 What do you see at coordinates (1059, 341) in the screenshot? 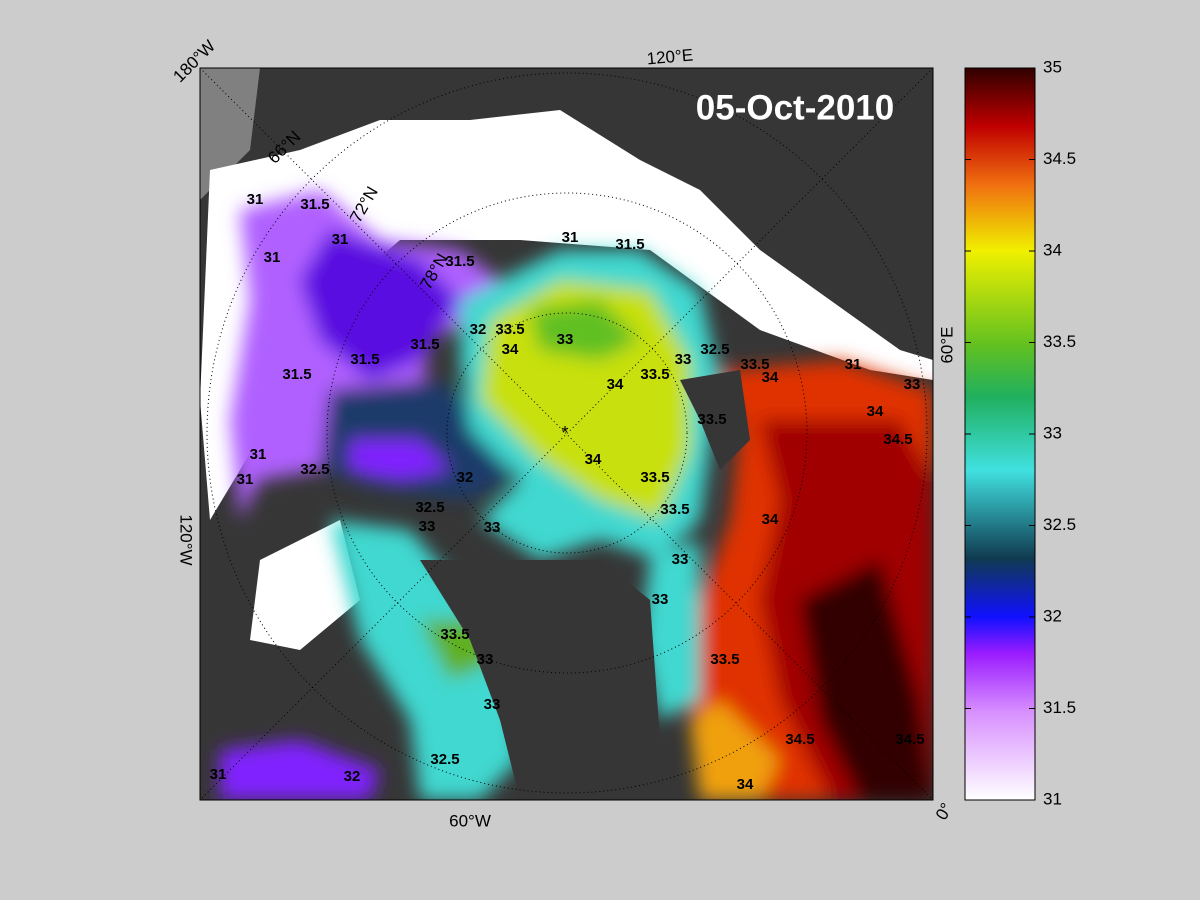
I see `colorbar-tick-label: 33.5` at bounding box center [1059, 341].